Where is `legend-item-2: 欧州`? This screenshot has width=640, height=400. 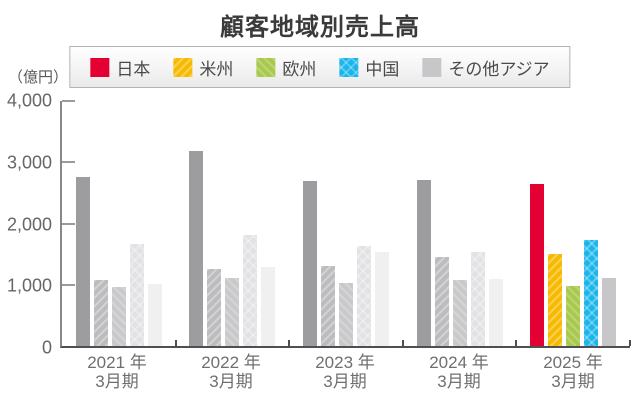 legend-item-2: 欧州 is located at coordinates (286, 67).